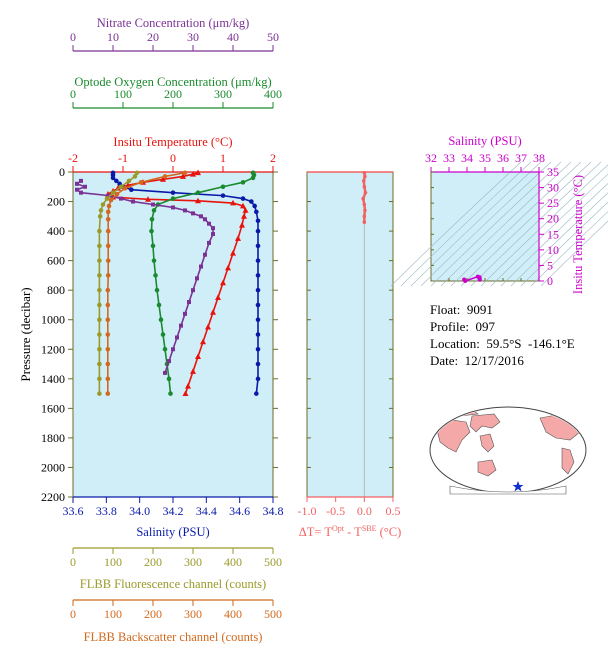 This screenshot has height=662, width=608. What do you see at coordinates (62, 172) in the screenshot?
I see `pressure-tick-label: 0` at bounding box center [62, 172].